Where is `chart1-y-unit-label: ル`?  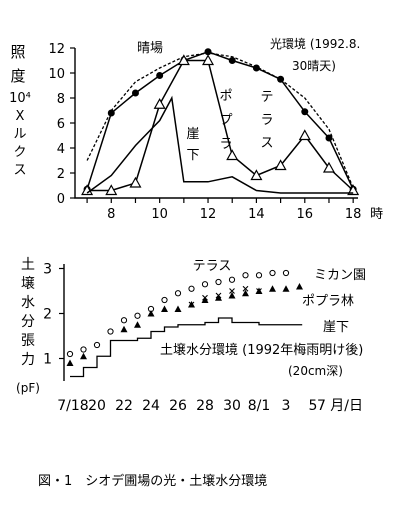 chart1-y-unit-label: ル is located at coordinates (19, 134).